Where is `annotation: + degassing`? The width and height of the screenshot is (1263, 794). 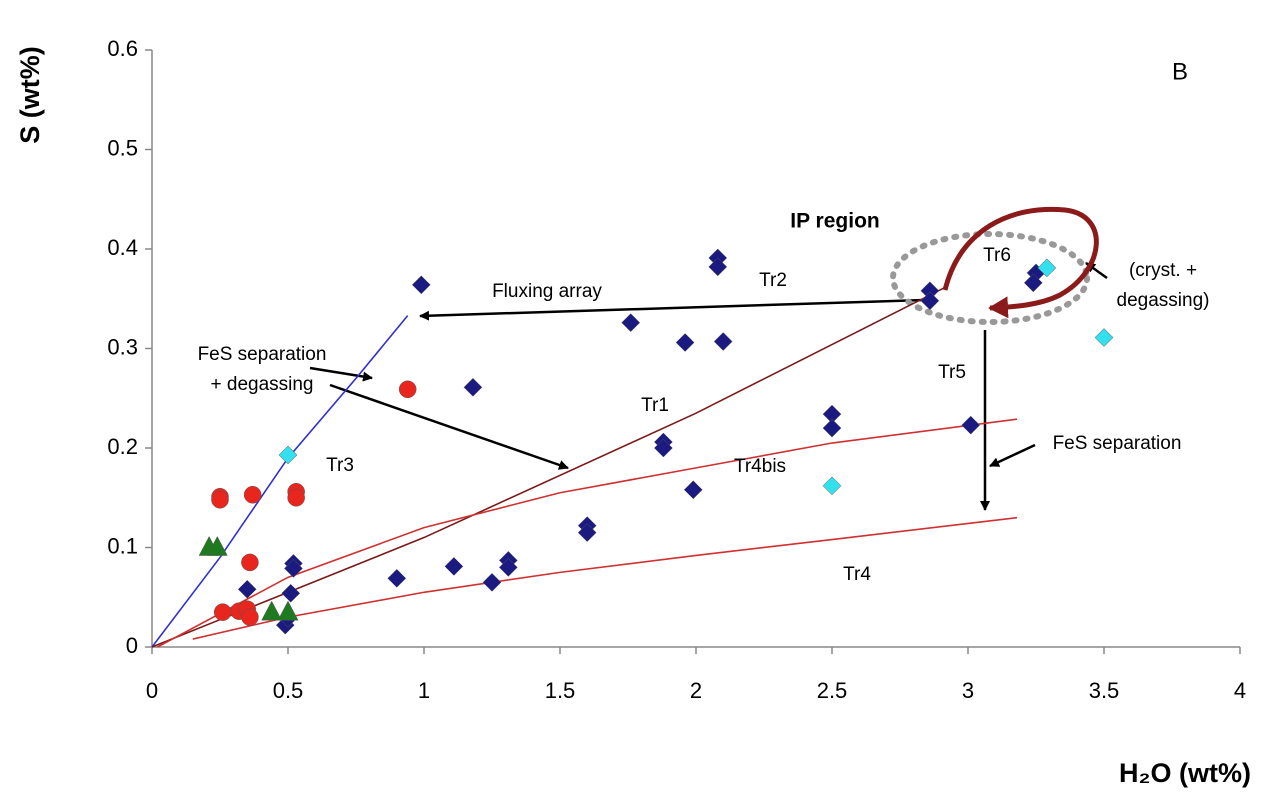 annotation: + degassing is located at coordinates (262, 384).